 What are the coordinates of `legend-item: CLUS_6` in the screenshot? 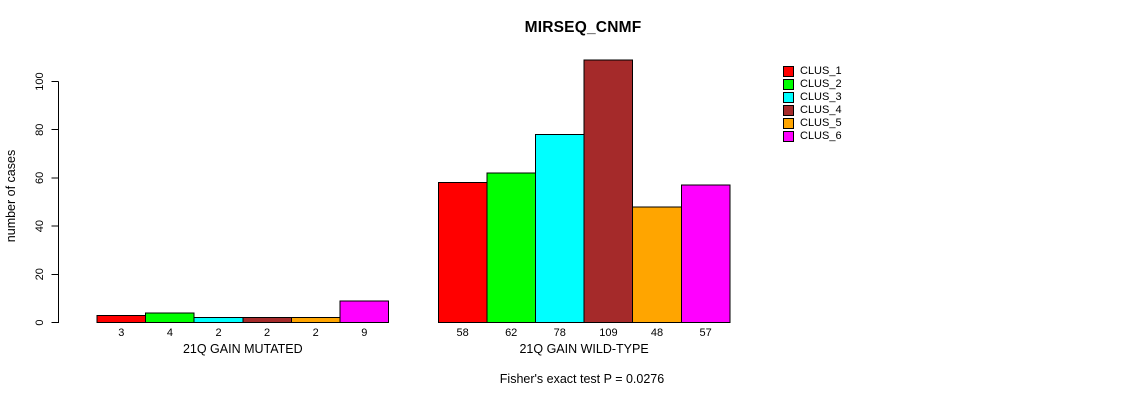 It's located at (812, 136).